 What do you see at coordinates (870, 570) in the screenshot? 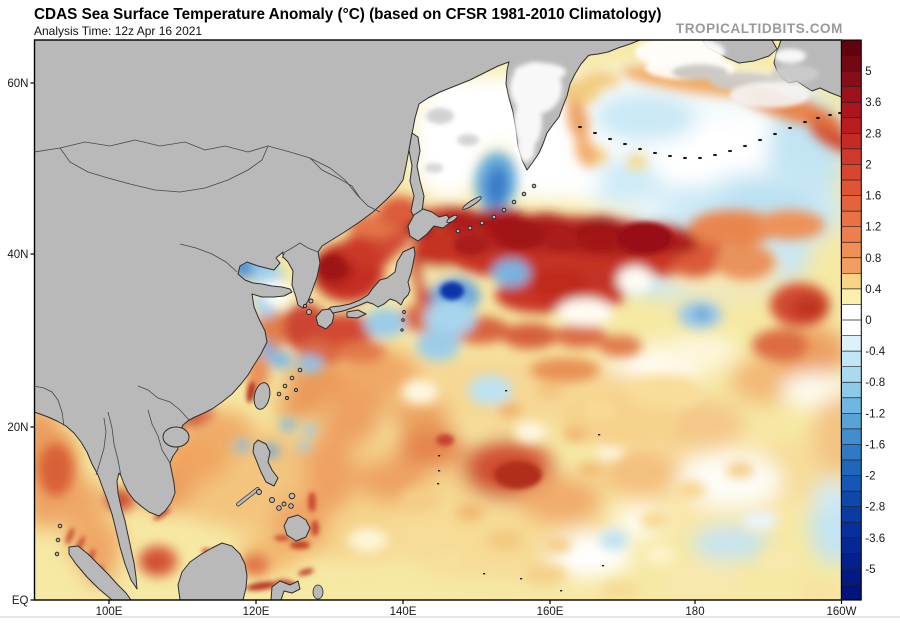
I see `svg-text: -5` at bounding box center [870, 570].